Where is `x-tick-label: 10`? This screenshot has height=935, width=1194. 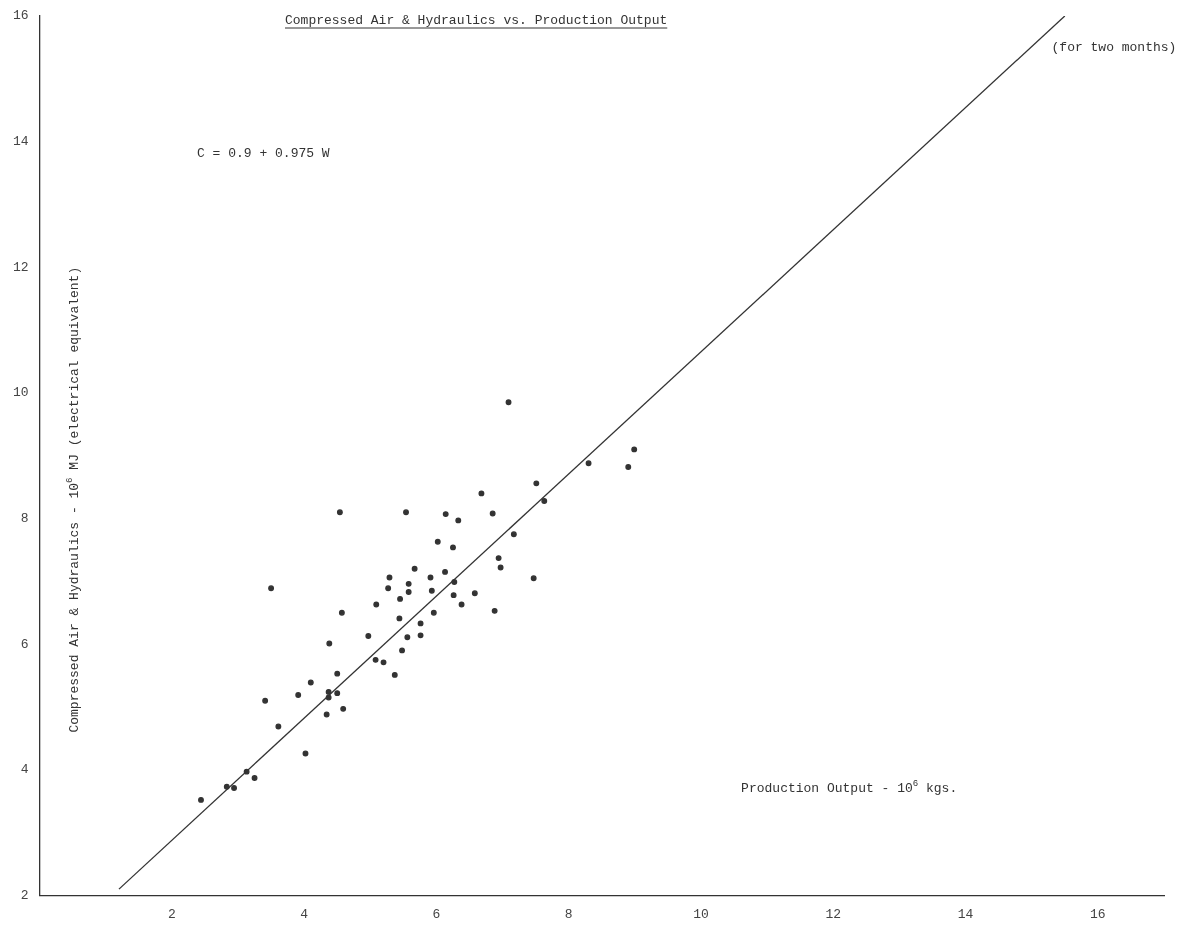
x-tick-label: 10 is located at coordinates (701, 914).